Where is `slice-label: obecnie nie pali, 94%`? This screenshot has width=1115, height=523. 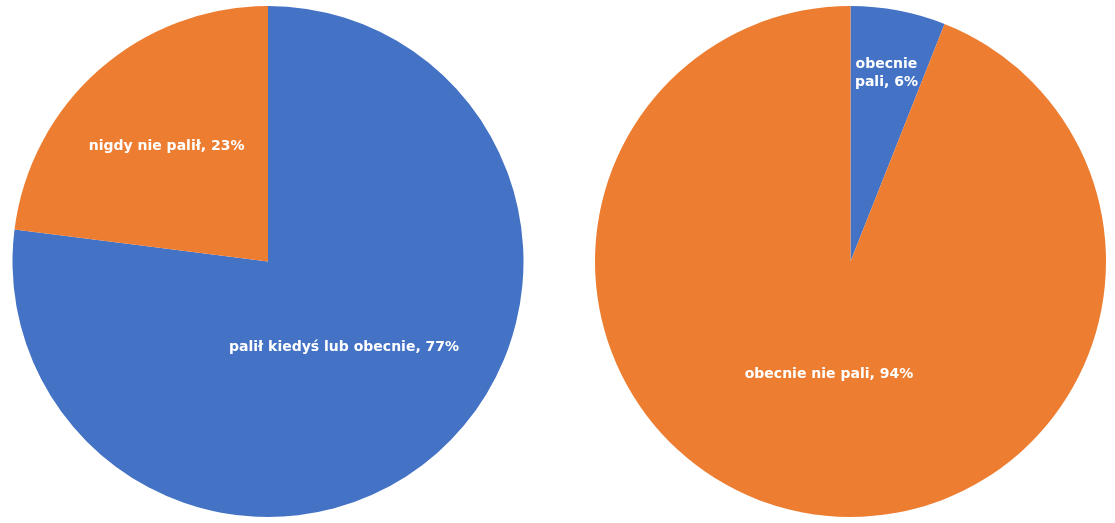 slice-label: obecnie nie pali, 94% is located at coordinates (829, 373).